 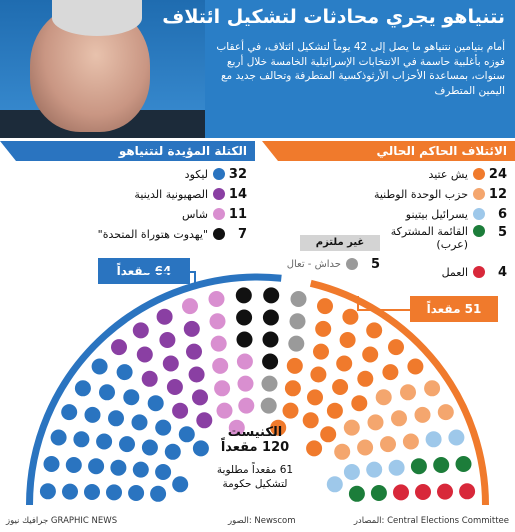 What do you see at coordinates (237, 194) in the screenshot?
I see `legend-seats: 14` at bounding box center [237, 194].